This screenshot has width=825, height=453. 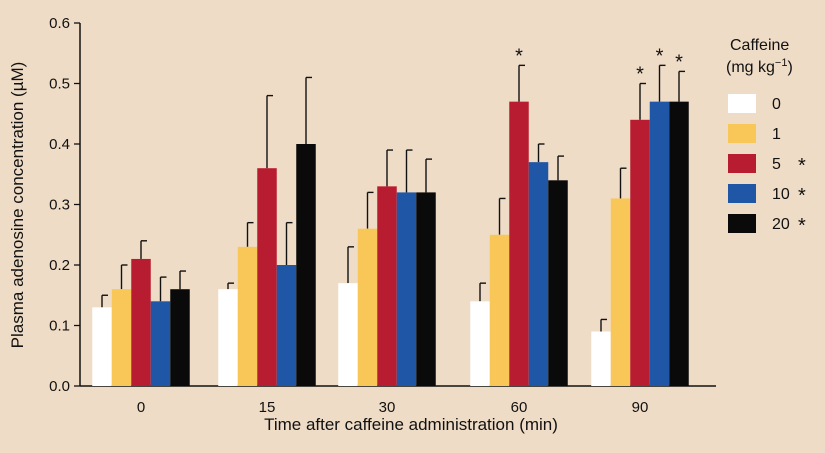 I want to click on legend-label: 5, so click(x=776, y=164).